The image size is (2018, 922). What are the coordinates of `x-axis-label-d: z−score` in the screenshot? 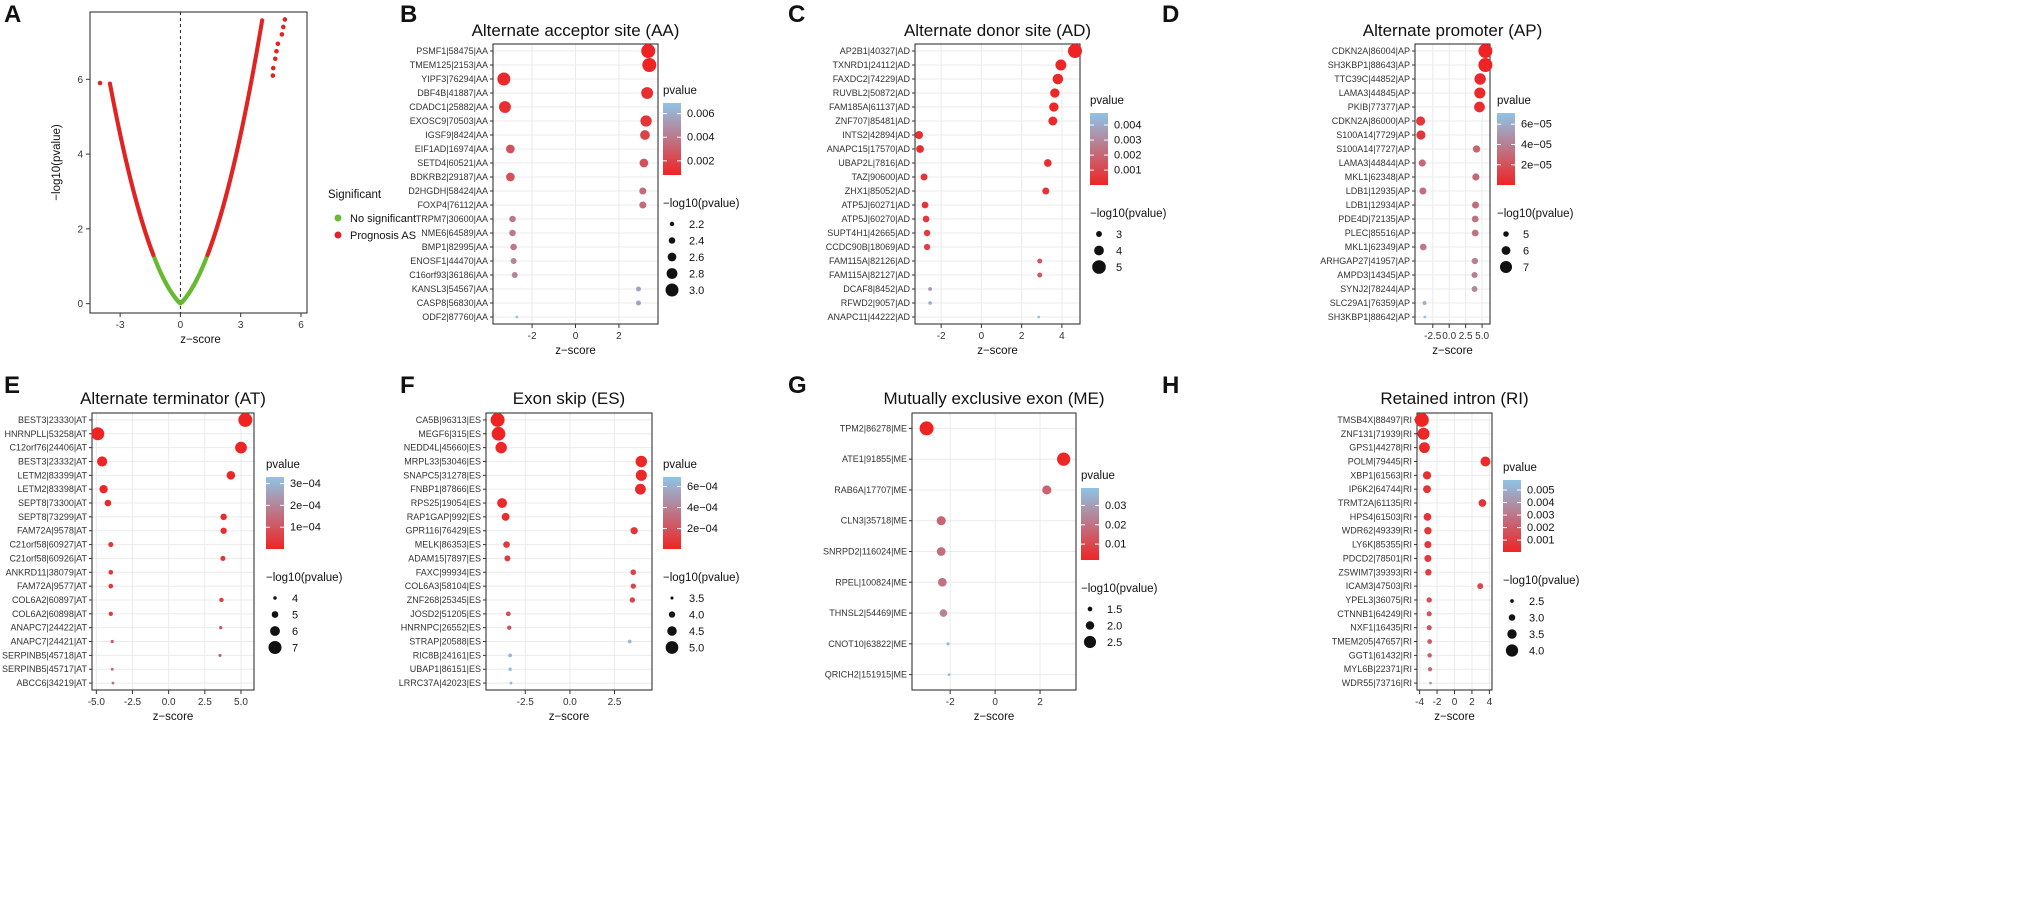 It's located at (1452, 351).